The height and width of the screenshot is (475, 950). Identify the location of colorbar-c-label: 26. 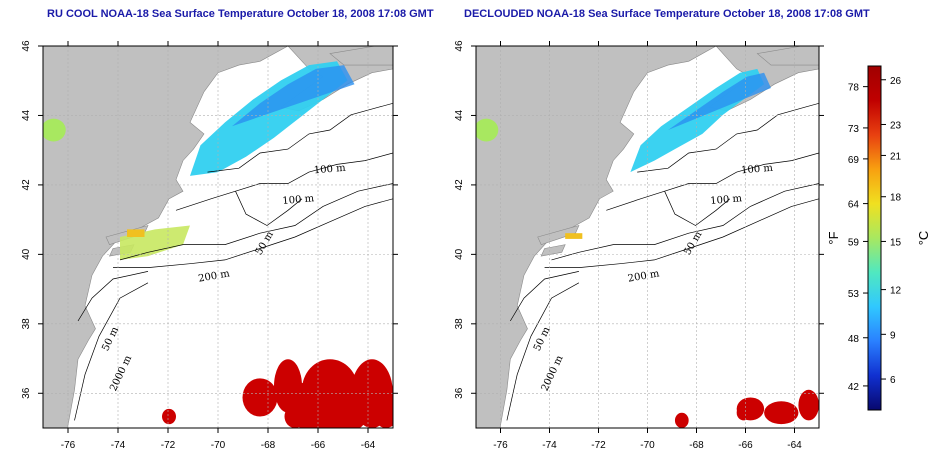
(896, 81).